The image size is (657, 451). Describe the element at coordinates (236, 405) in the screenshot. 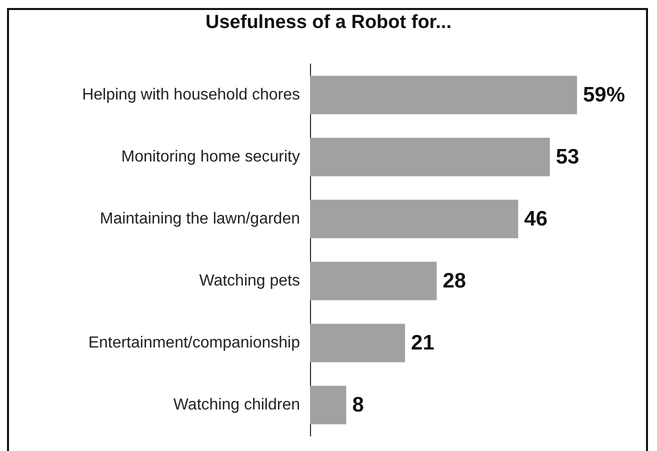

I see `y-tick-label: Watching children` at that location.